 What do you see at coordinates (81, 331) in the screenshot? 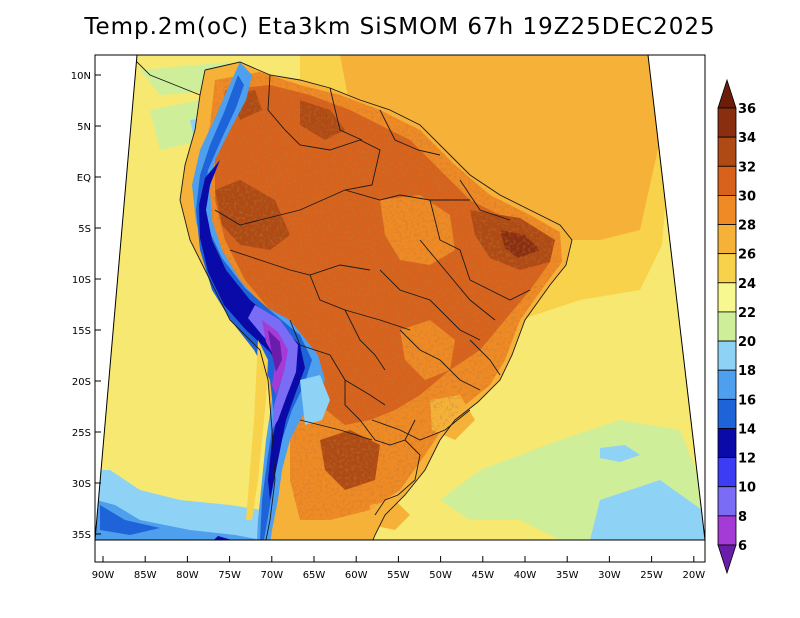
I see `lat-tick-label: 15S` at bounding box center [81, 331].